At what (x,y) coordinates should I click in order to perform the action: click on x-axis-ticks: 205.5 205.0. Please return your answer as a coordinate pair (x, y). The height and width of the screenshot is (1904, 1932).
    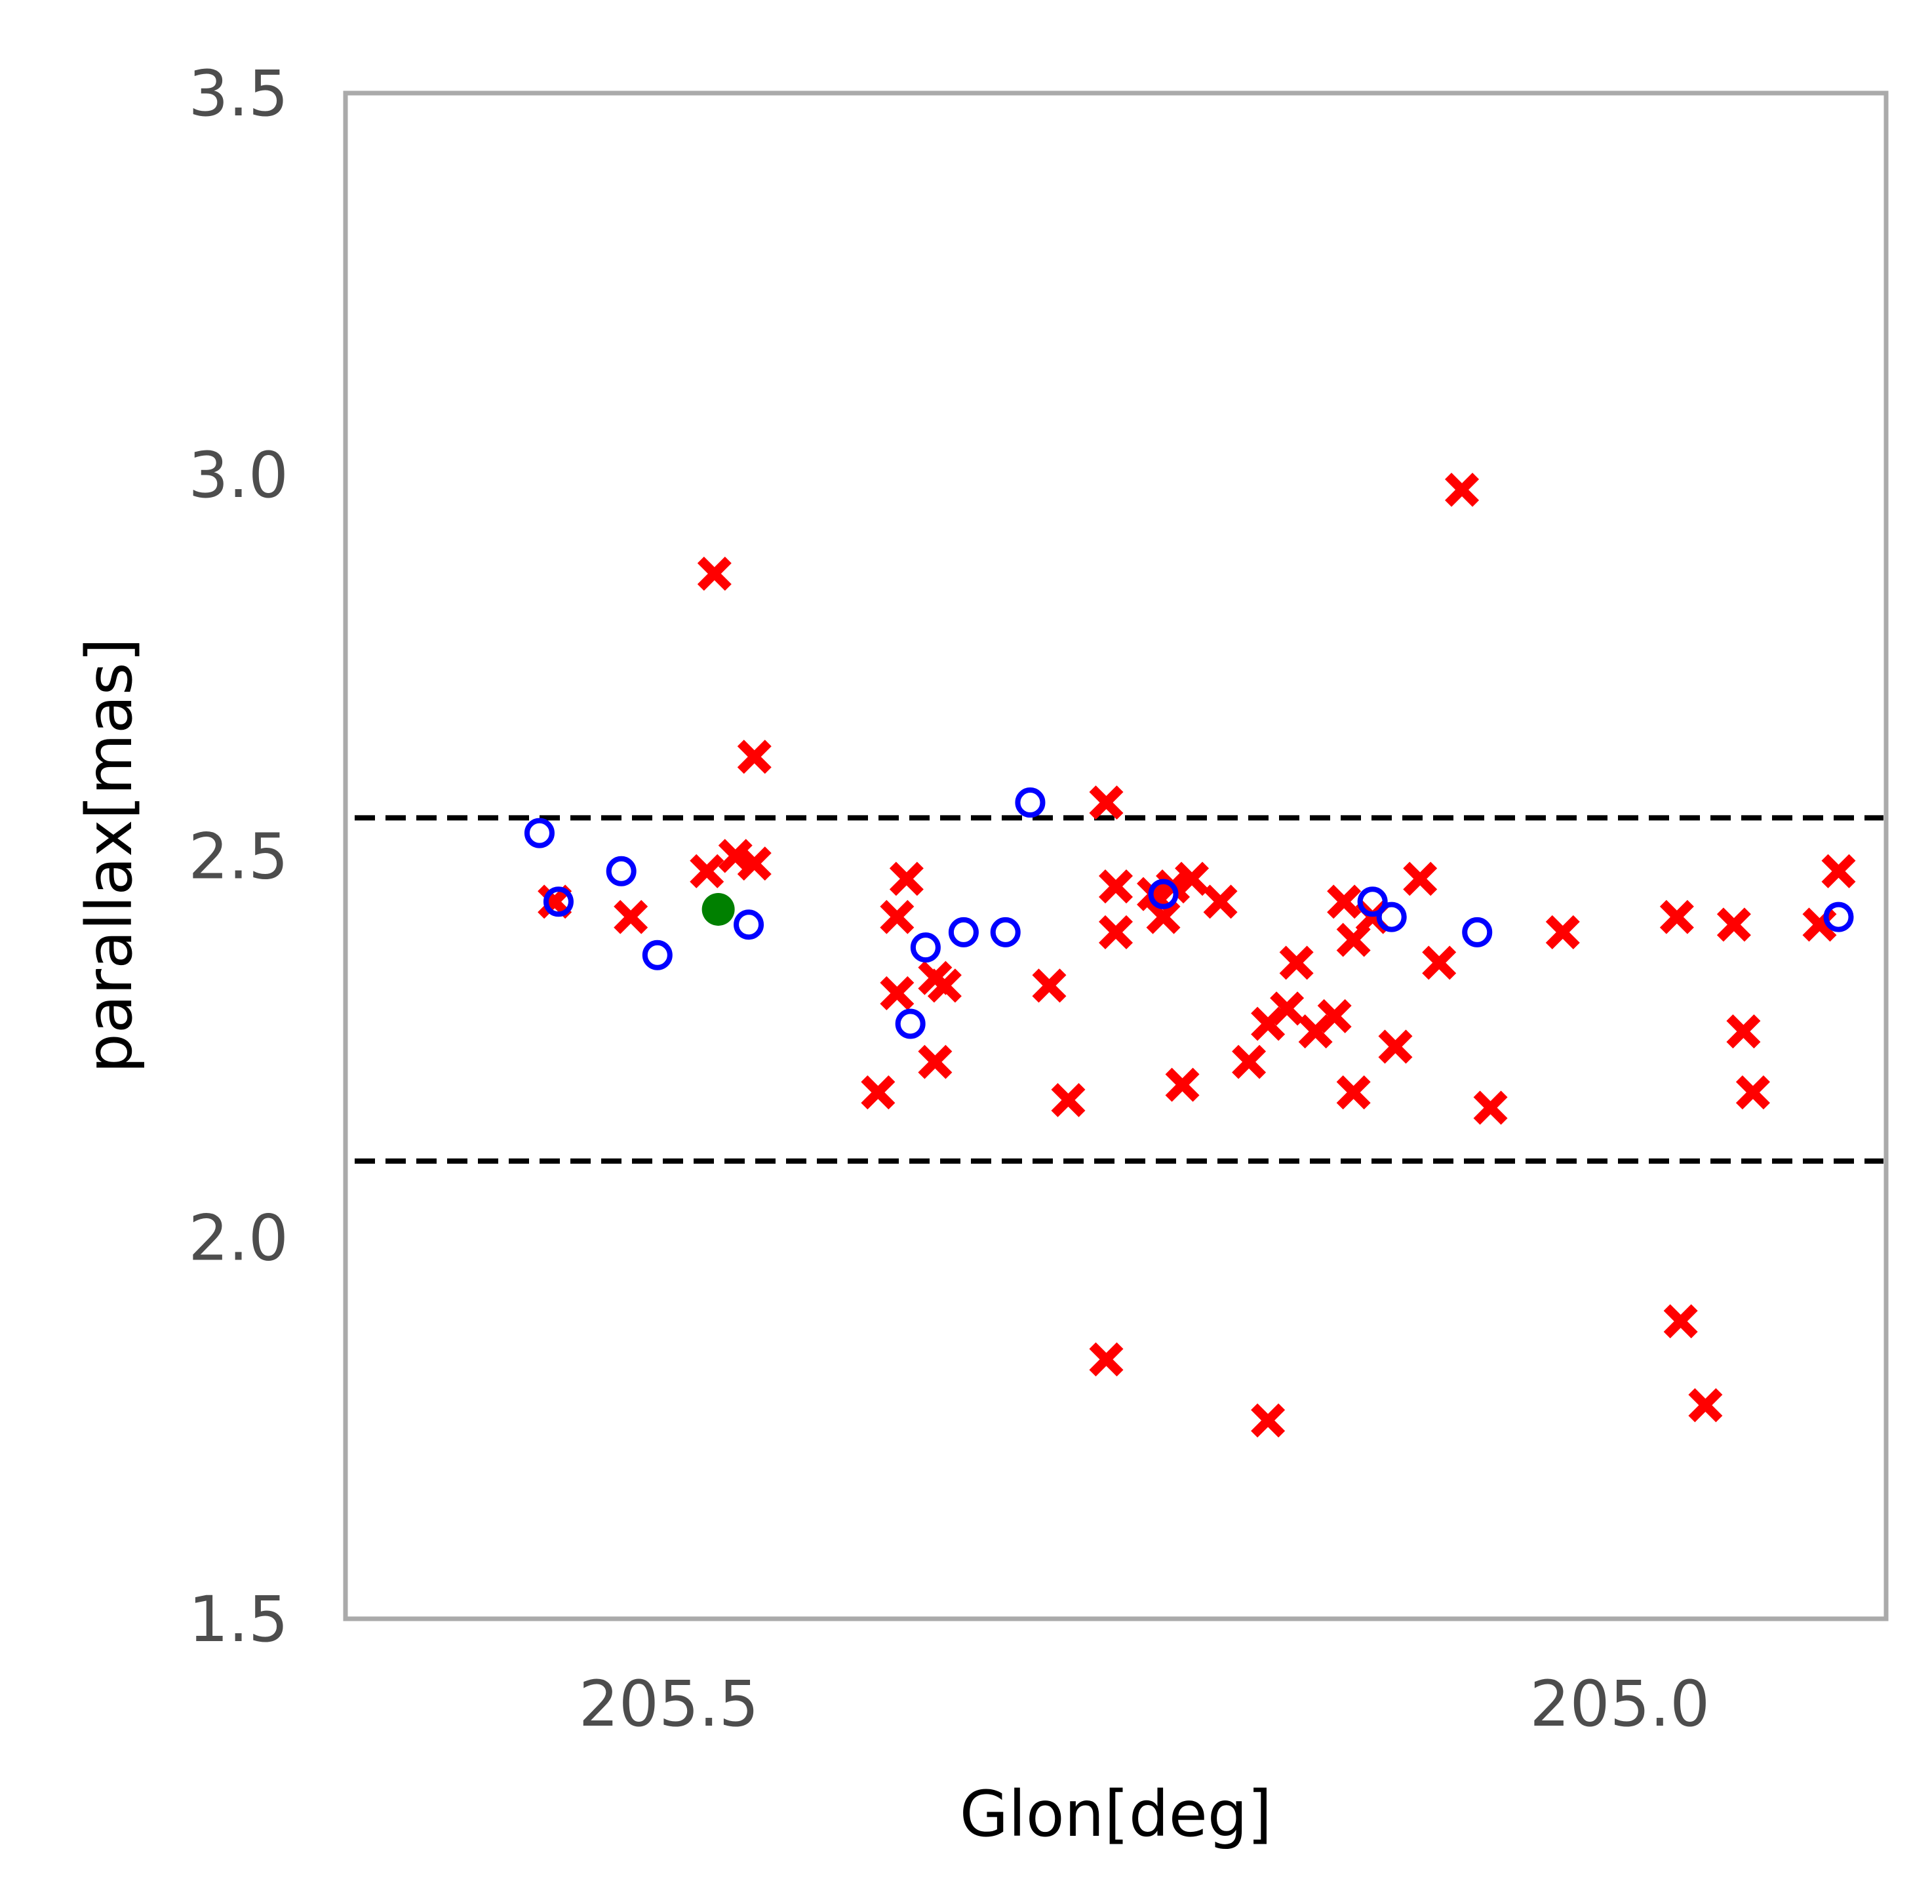
    Looking at the image, I should click on (1144, 1704).